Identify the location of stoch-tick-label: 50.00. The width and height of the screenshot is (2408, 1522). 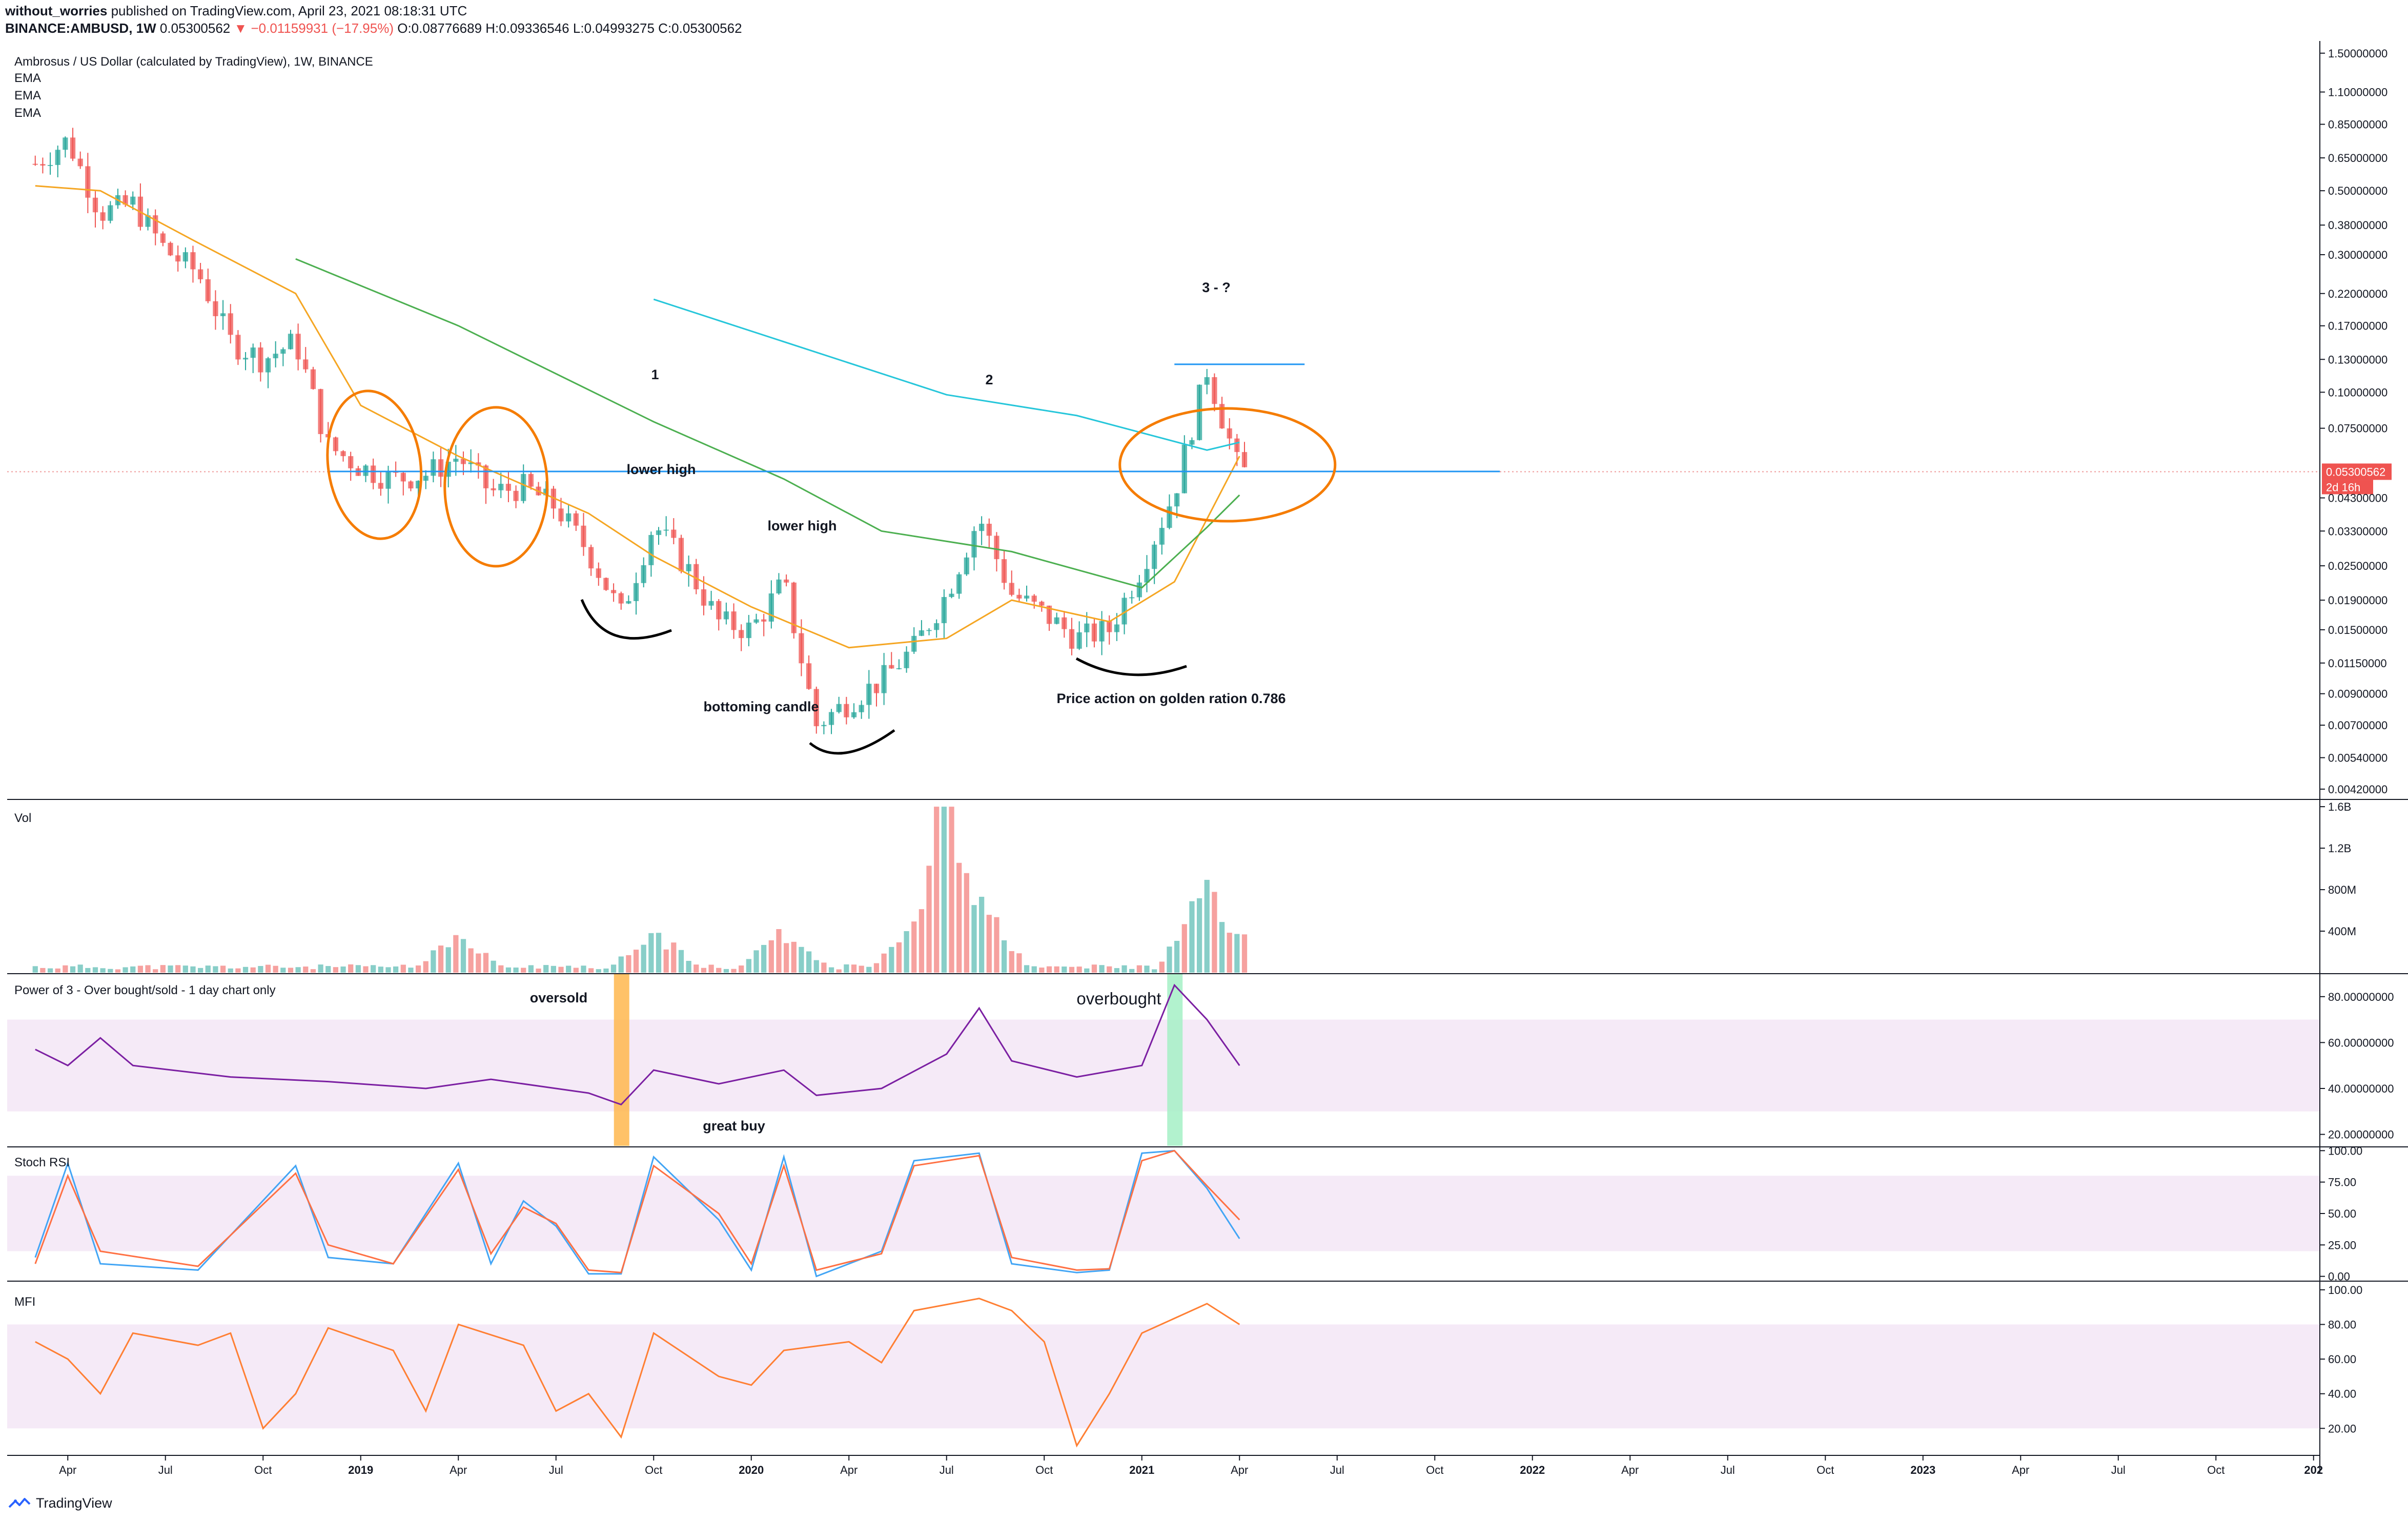
(2342, 1213).